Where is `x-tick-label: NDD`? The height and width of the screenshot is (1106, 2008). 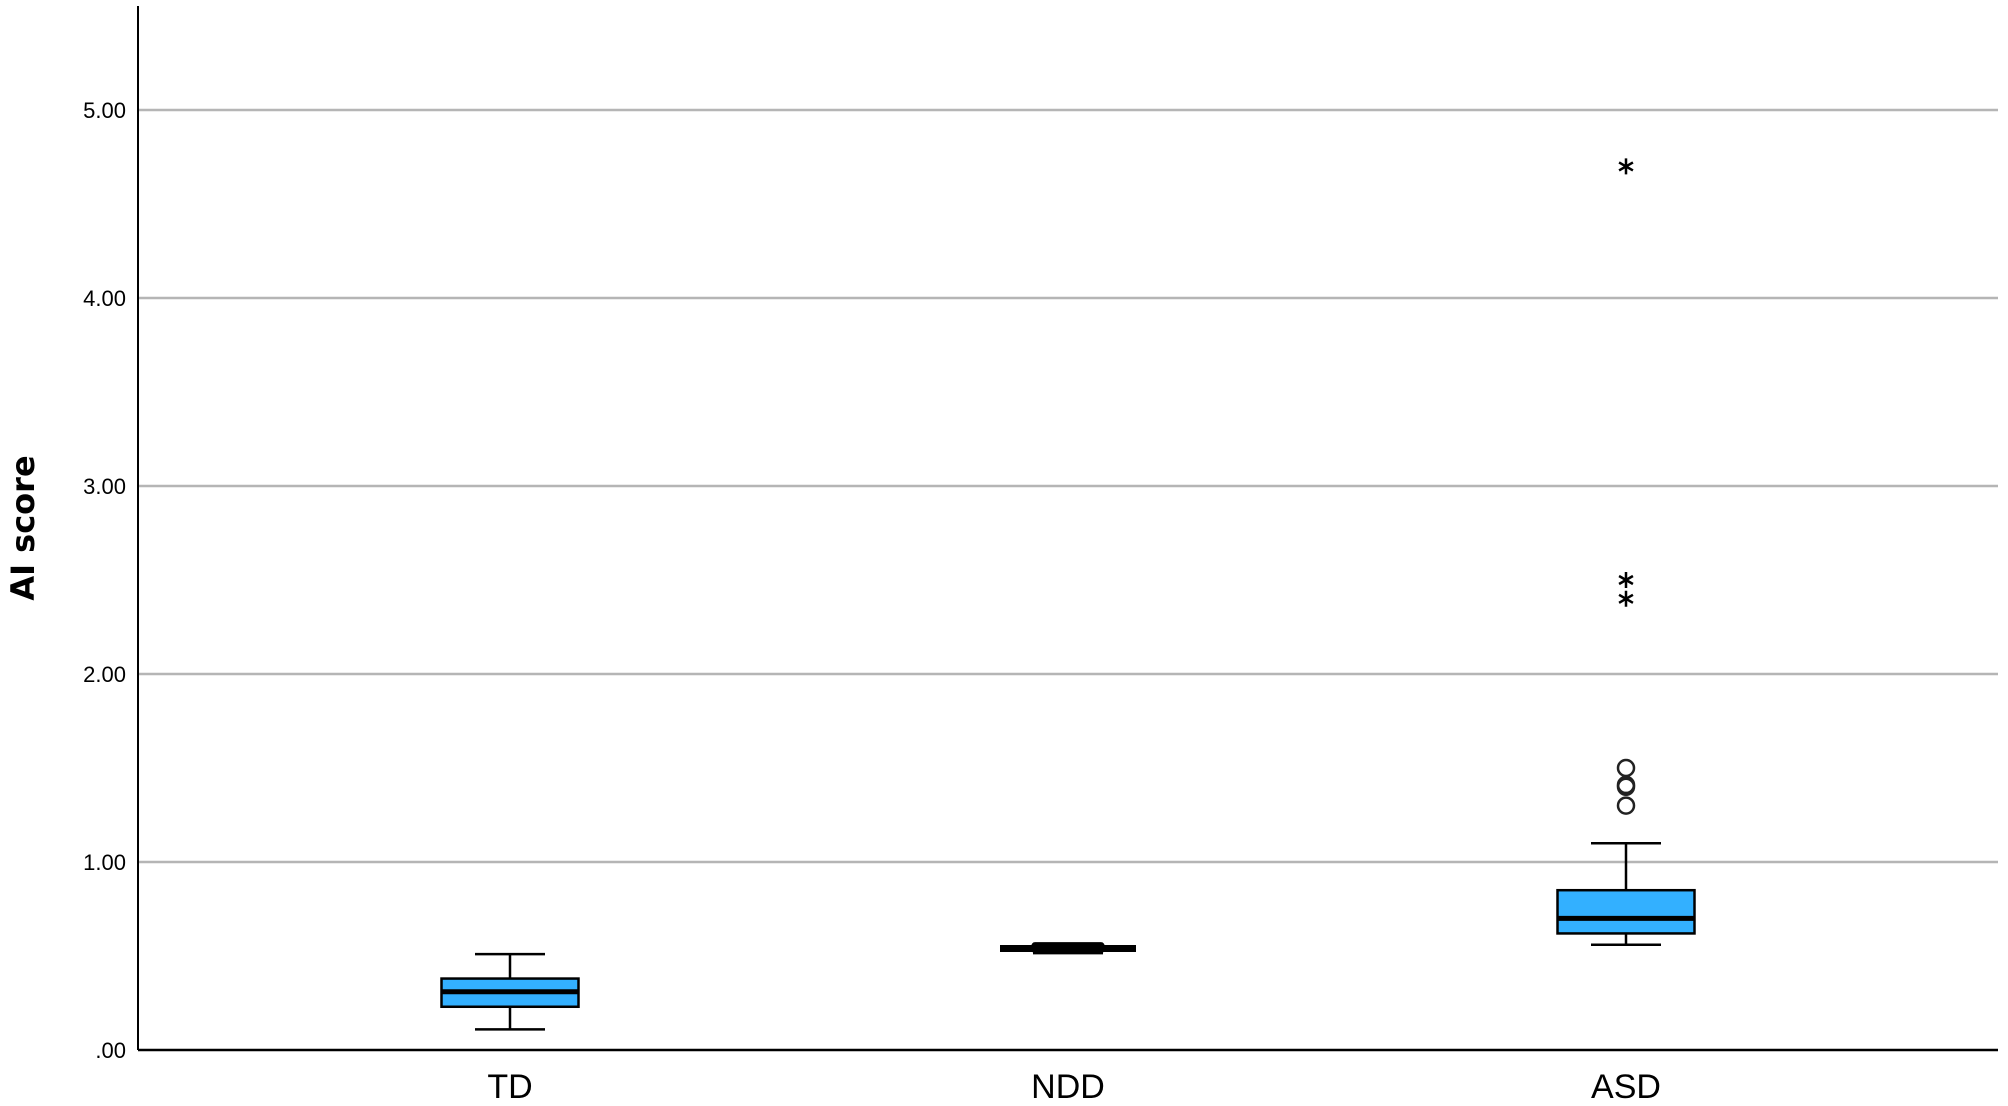 x-tick-label: NDD is located at coordinates (1068, 1087).